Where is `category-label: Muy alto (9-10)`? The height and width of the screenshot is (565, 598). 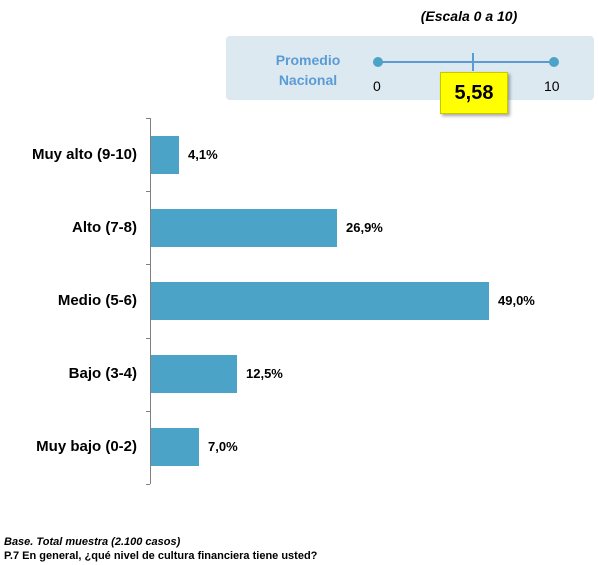 category-label: Muy alto (9-10) is located at coordinates (84, 154).